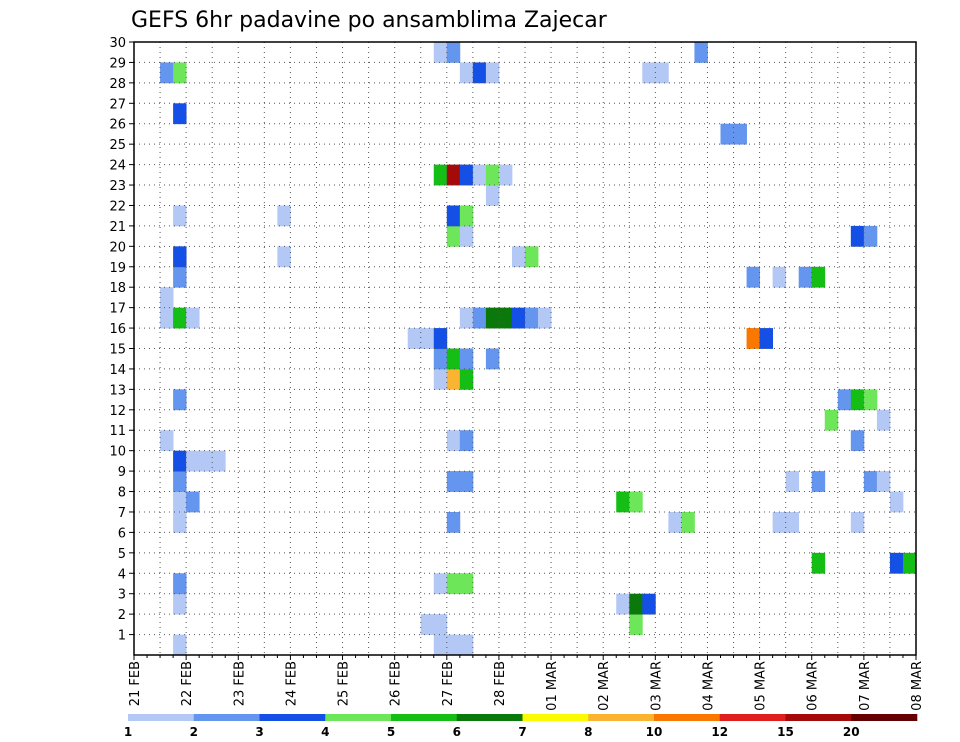 Image resolution: width=960 pixels, height=742 pixels. What do you see at coordinates (187, 683) in the screenshot?
I see `x-tick-label: 22 FEB` at bounding box center [187, 683].